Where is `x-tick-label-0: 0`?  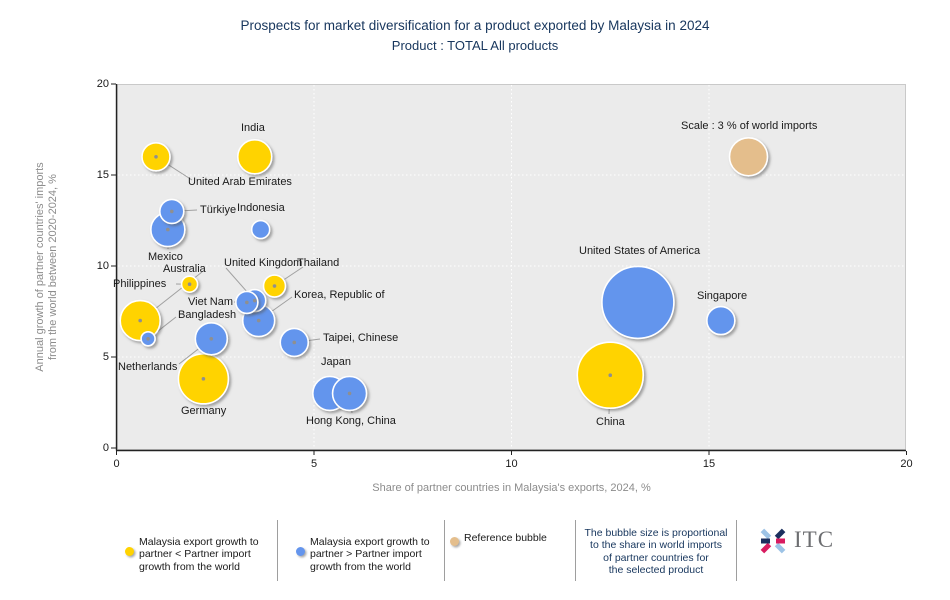
x-tick-label-0: 0 is located at coordinates (116, 464).